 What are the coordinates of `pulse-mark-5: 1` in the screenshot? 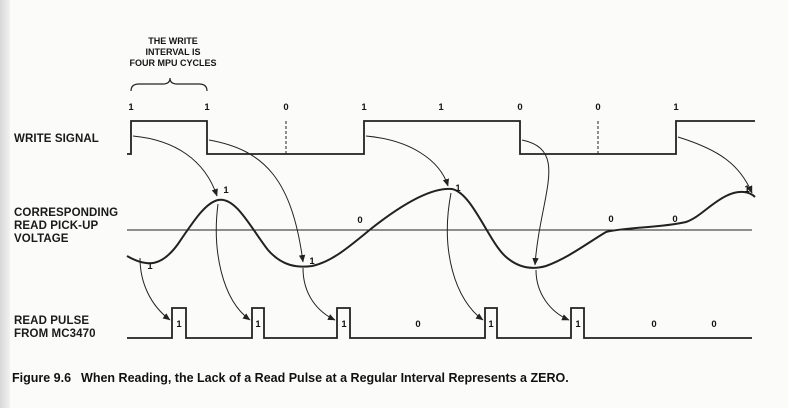 It's located at (491, 324).